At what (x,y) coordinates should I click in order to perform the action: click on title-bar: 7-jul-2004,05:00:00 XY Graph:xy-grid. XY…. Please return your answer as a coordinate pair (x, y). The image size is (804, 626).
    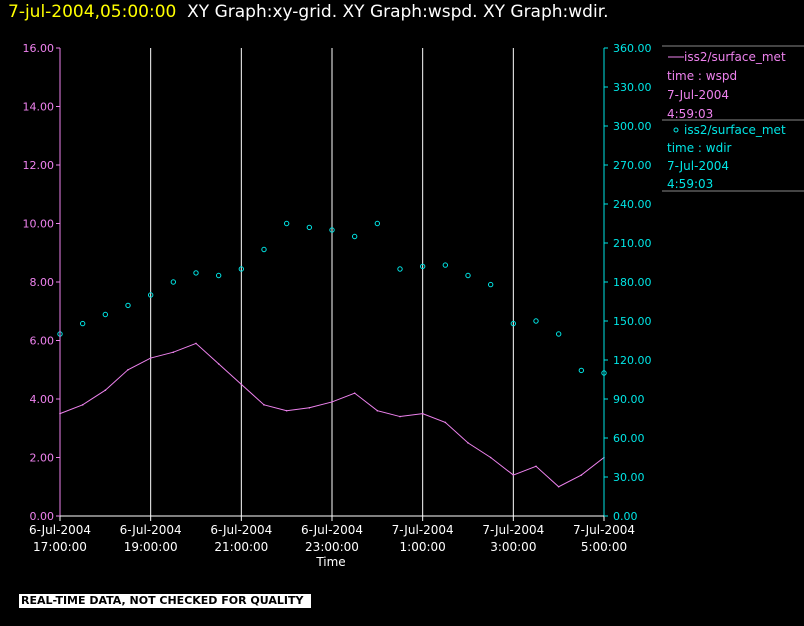
    Looking at the image, I should click on (308, 12).